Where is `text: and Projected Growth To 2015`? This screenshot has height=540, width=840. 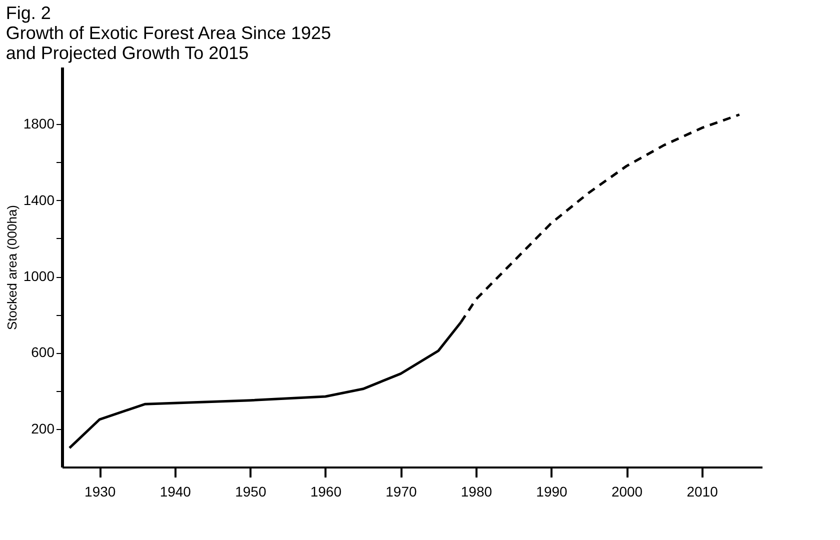
text: and Projected Growth To 2015 is located at coordinates (127, 53).